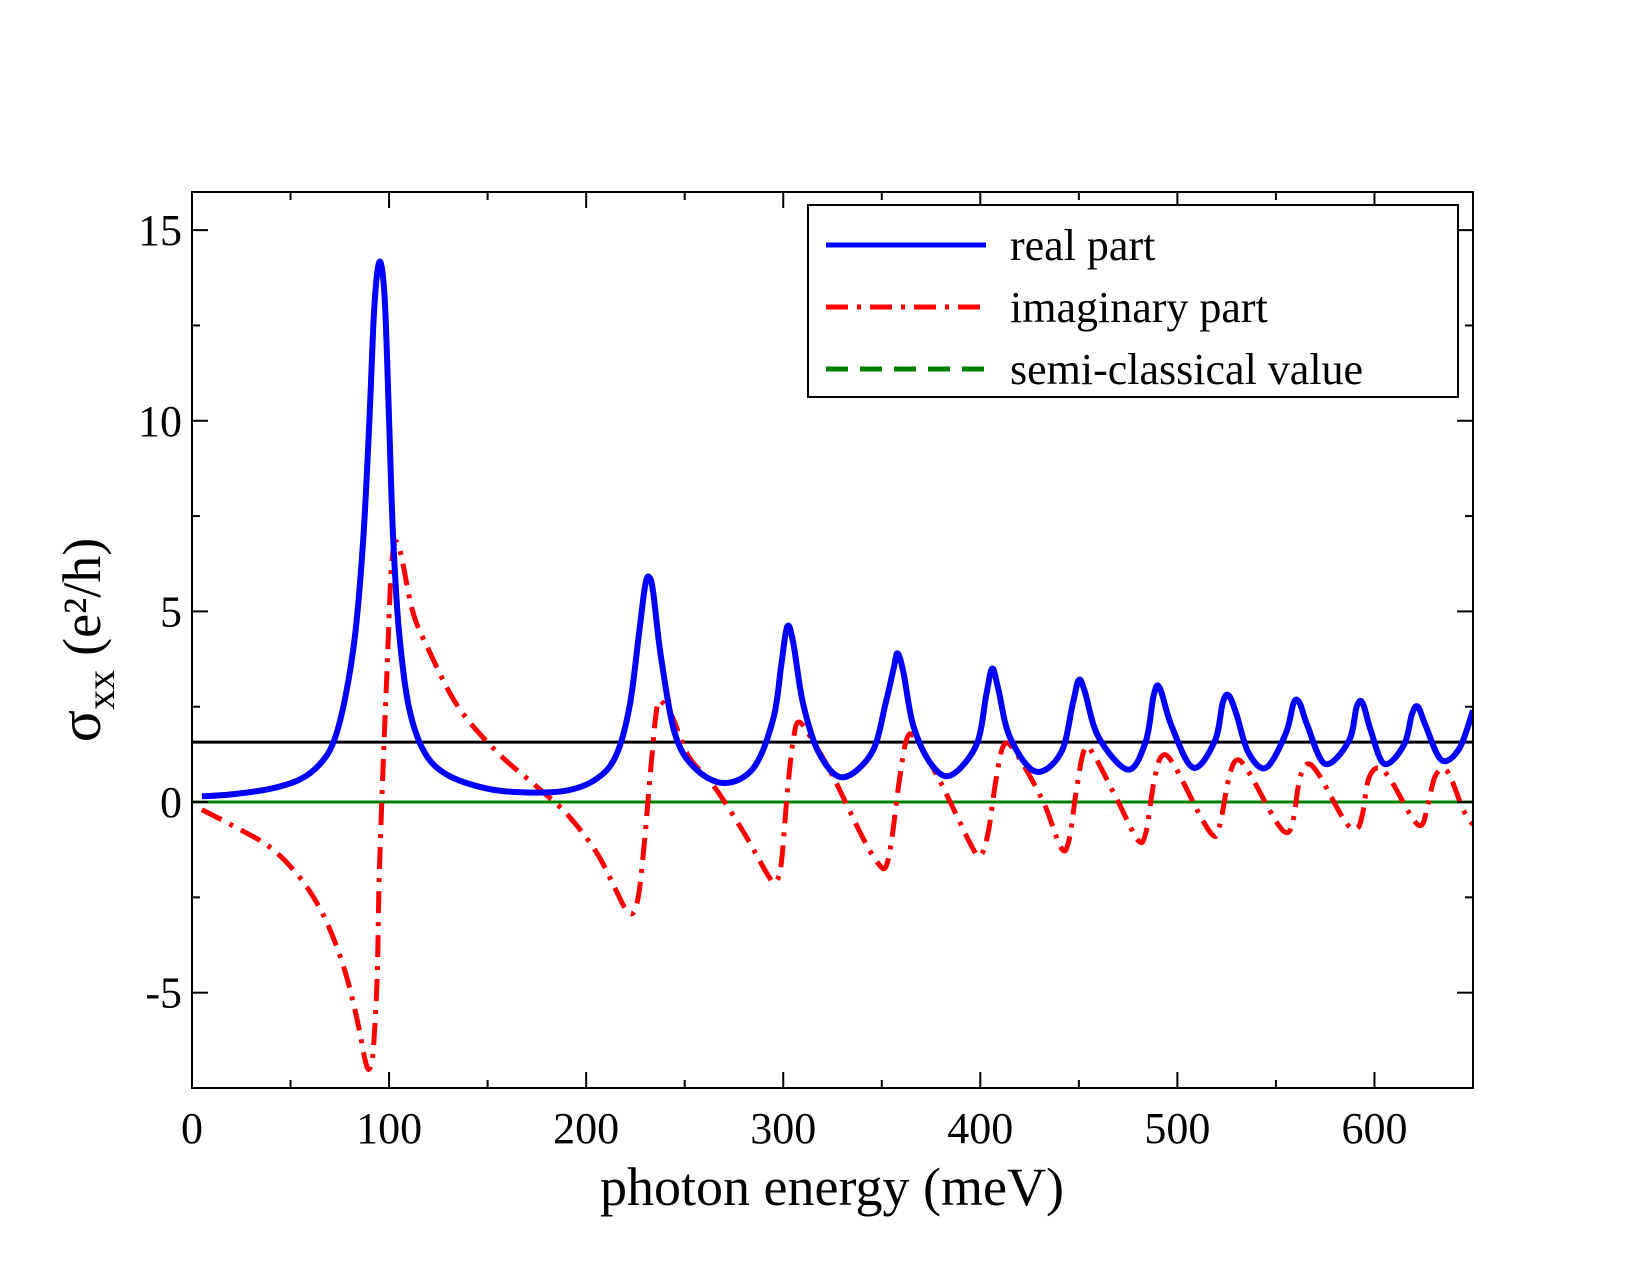 The width and height of the screenshot is (1650, 1275). What do you see at coordinates (163, 993) in the screenshot?
I see `y-tick-label-0: -5` at bounding box center [163, 993].